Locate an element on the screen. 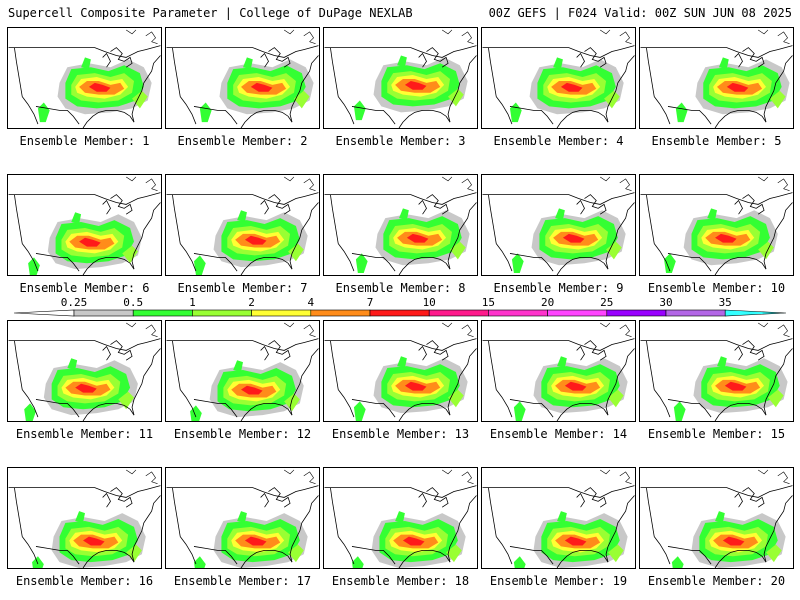 This screenshot has height=600, width=800. ensemble-panel: Ensemble Member: 20 is located at coordinates (716, 527).